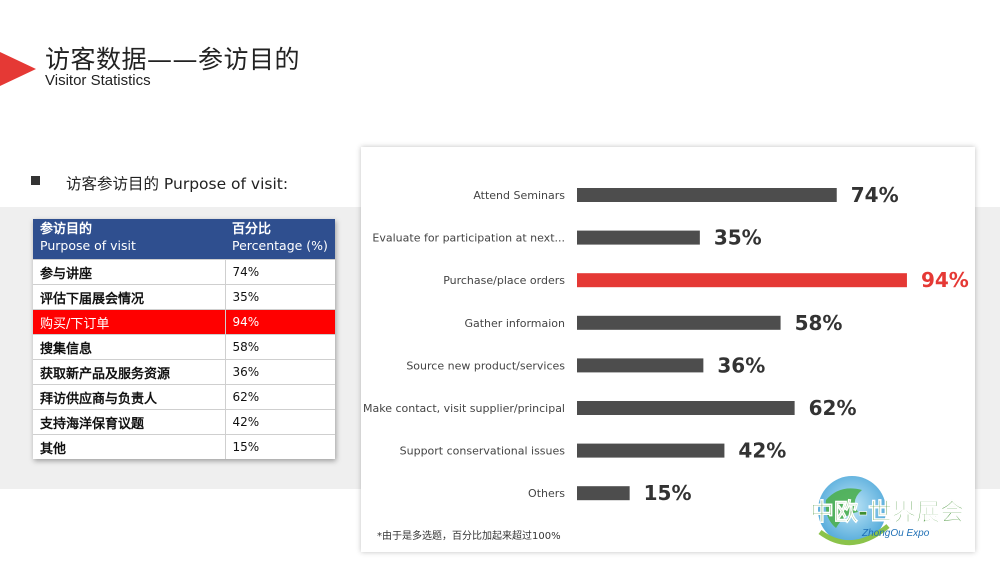  I want to click on header-purpose-cn: 参访目的, so click(66, 229).